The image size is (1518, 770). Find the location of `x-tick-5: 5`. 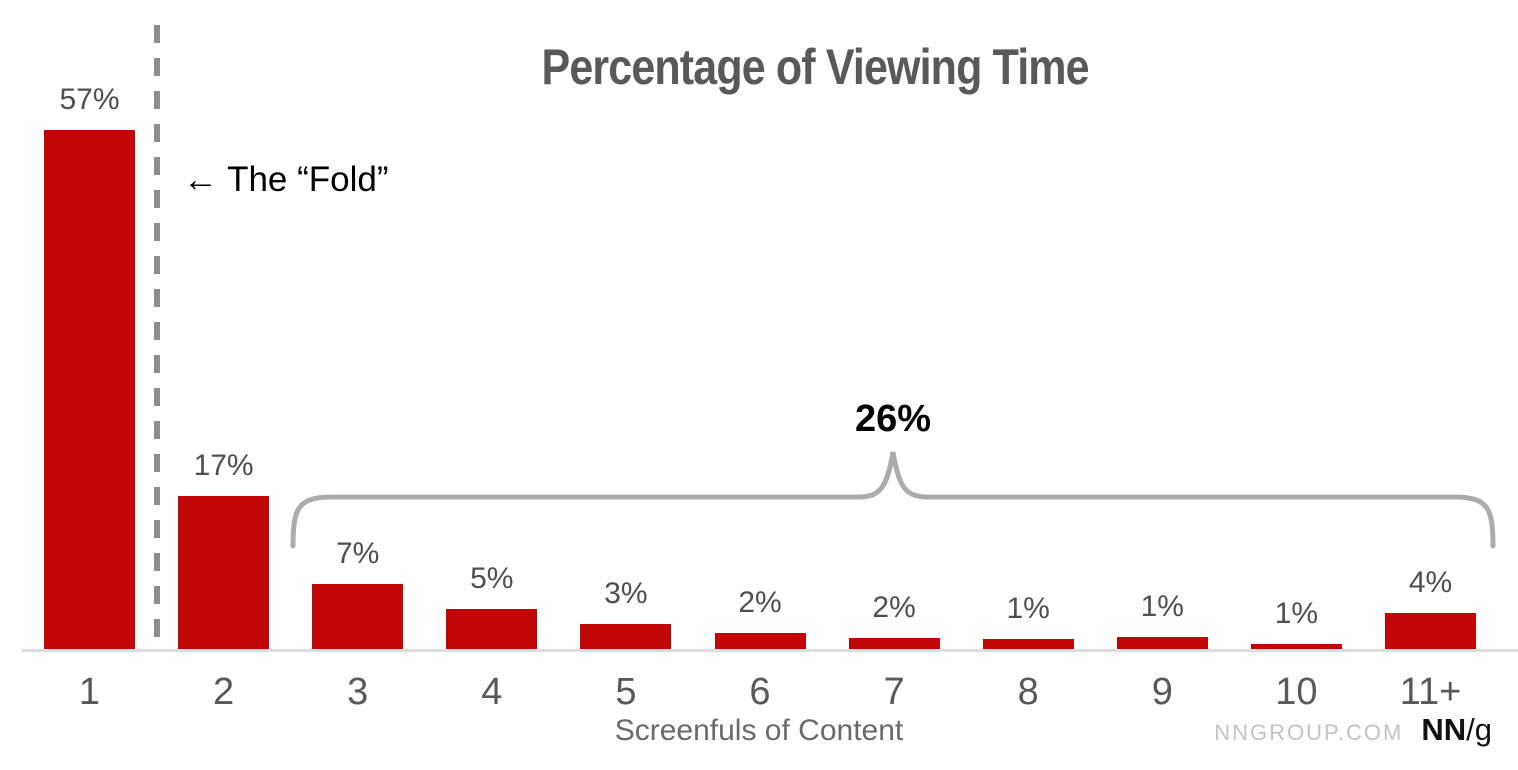

x-tick-5: 5 is located at coordinates (626, 692).